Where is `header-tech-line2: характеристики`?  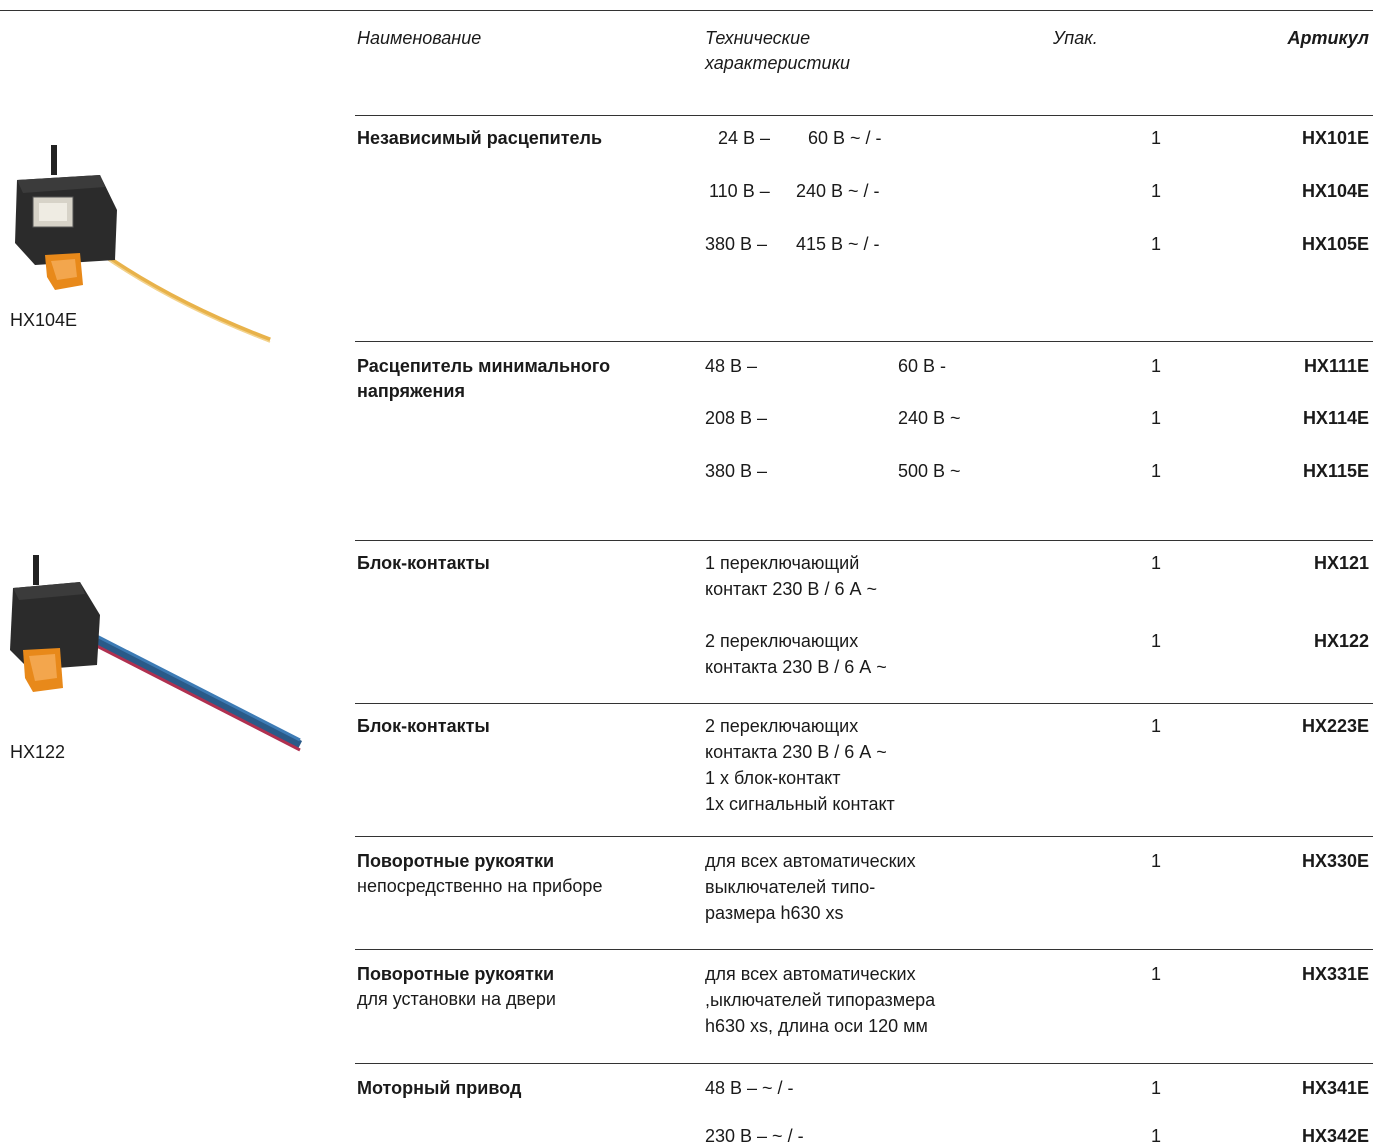
header-tech-line2: характеристики is located at coordinates (778, 63).